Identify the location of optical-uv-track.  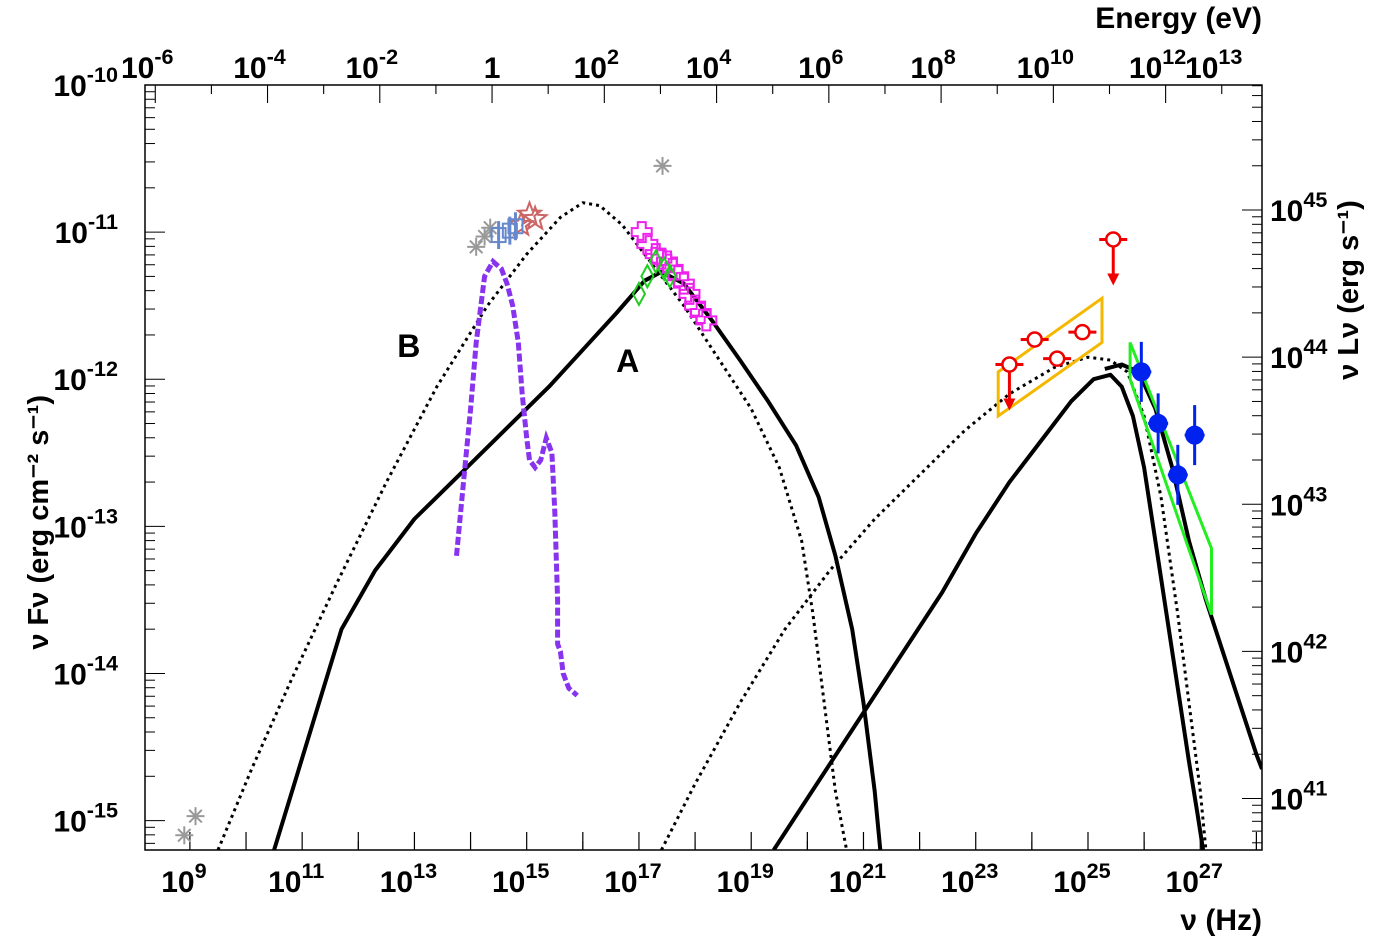
(516, 477).